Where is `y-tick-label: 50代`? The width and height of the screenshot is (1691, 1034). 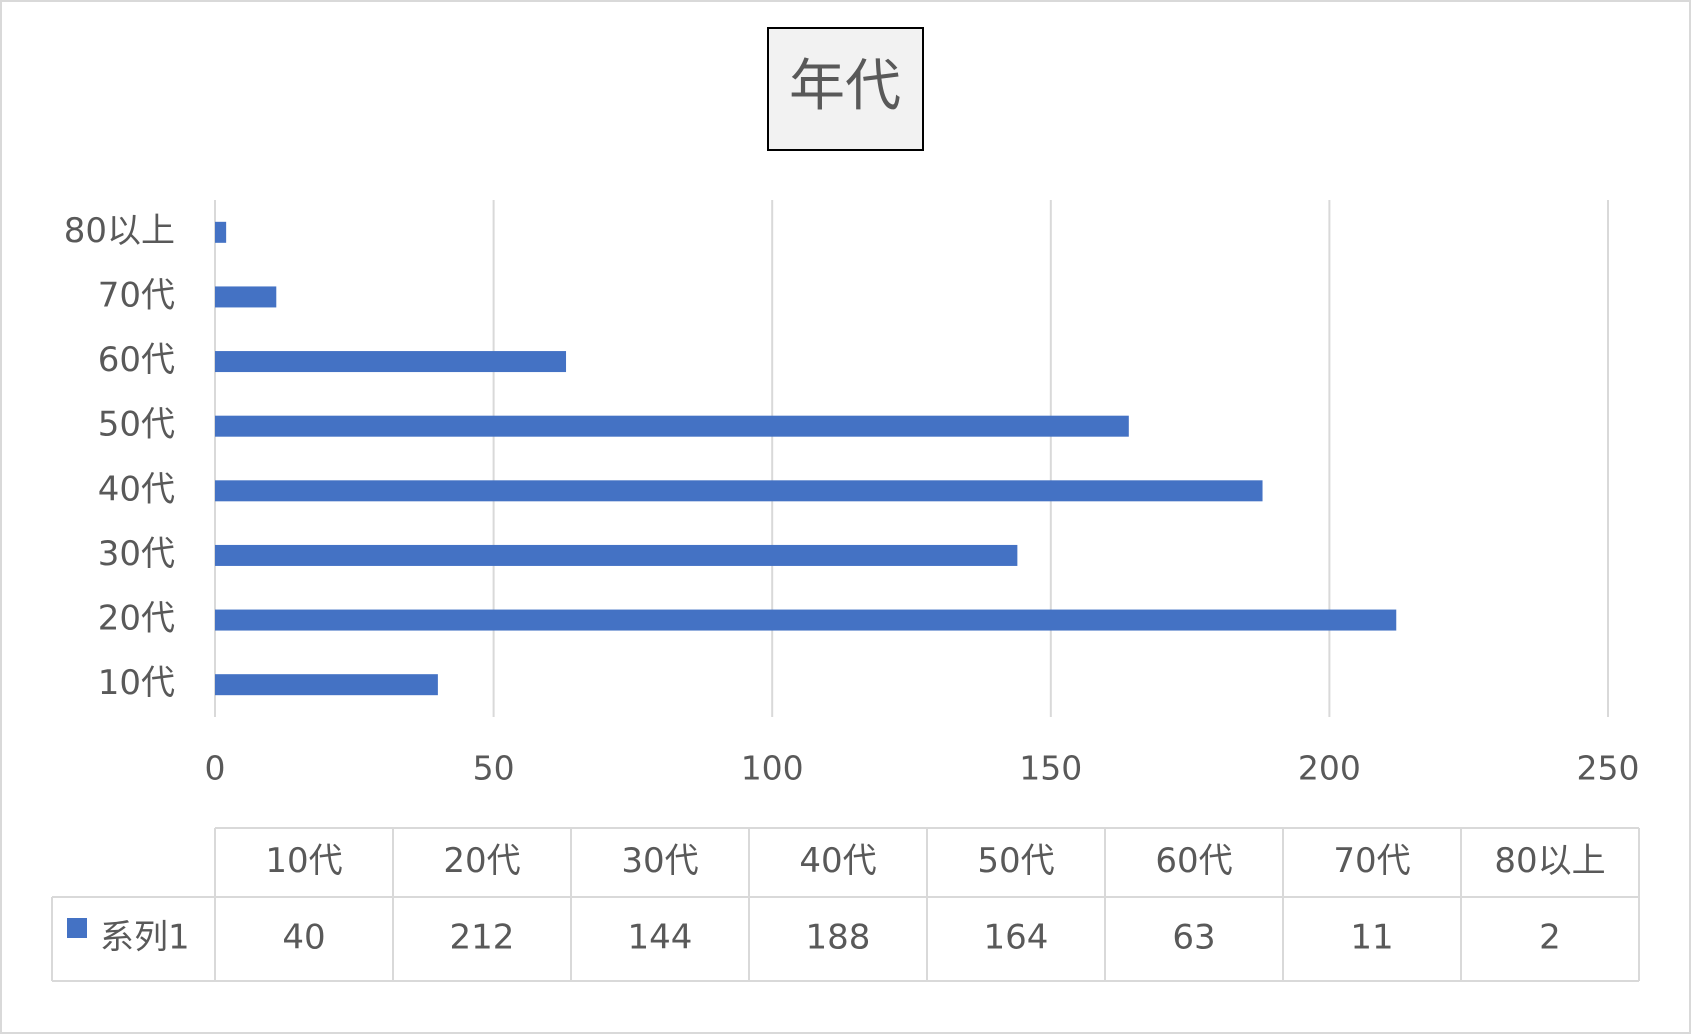 y-tick-label: 50代 is located at coordinates (136, 425).